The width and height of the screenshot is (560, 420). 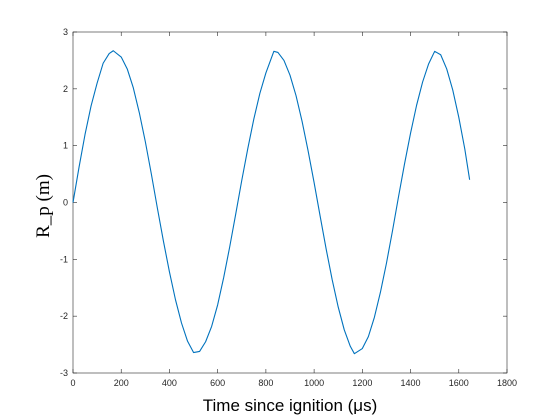 I want to click on x-tick-label: 800, so click(x=265, y=383).